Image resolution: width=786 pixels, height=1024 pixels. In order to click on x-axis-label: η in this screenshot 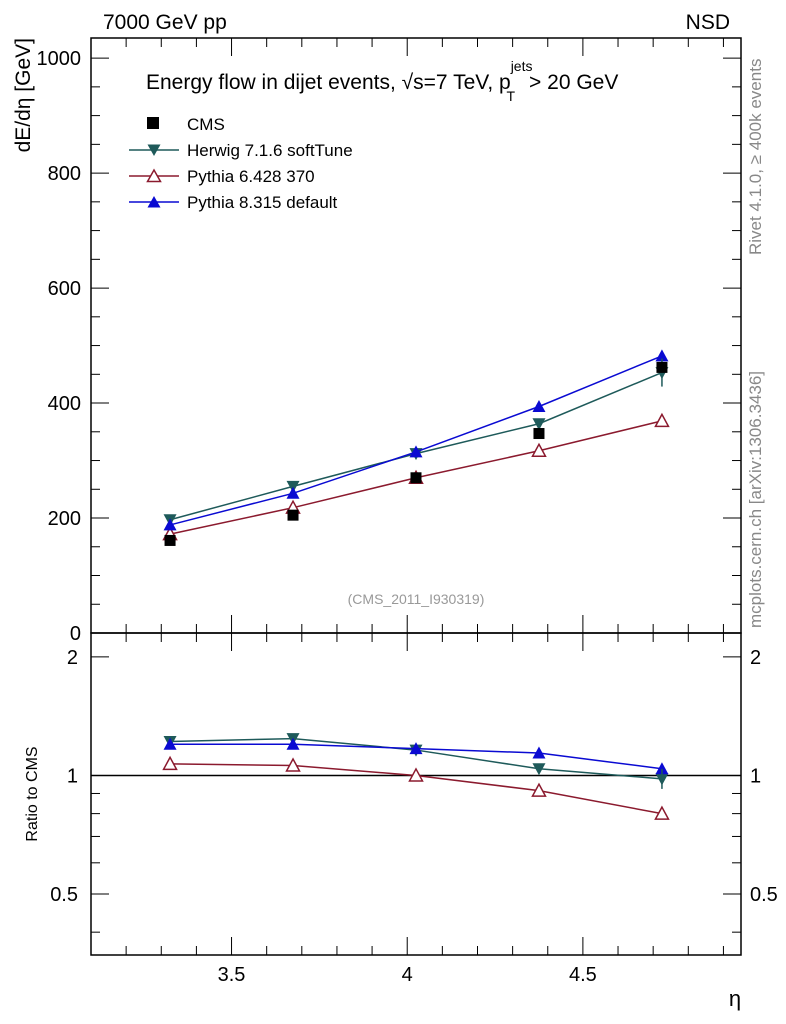, I will do `click(735, 998)`.